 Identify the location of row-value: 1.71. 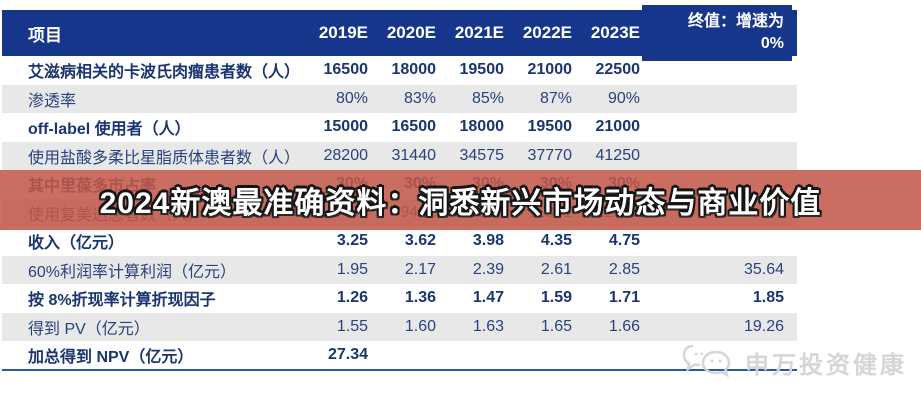
(624, 298).